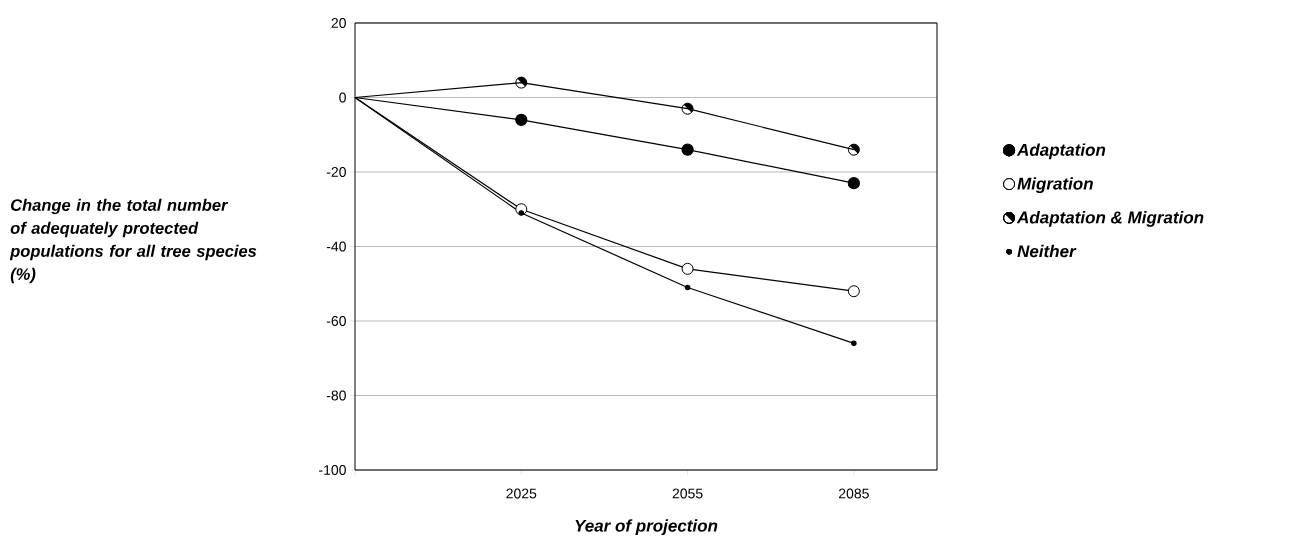 The height and width of the screenshot is (551, 1310). I want to click on y-tick-label: -40, so click(336, 246).